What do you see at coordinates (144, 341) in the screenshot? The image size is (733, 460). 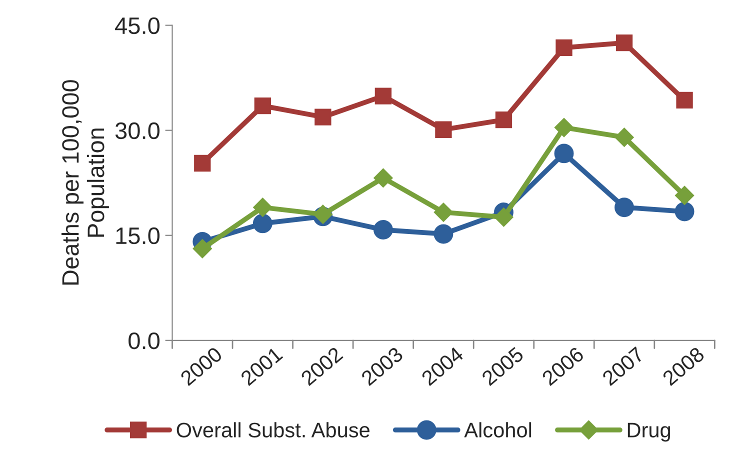 I see `y-tick-label: 0.0` at bounding box center [144, 341].